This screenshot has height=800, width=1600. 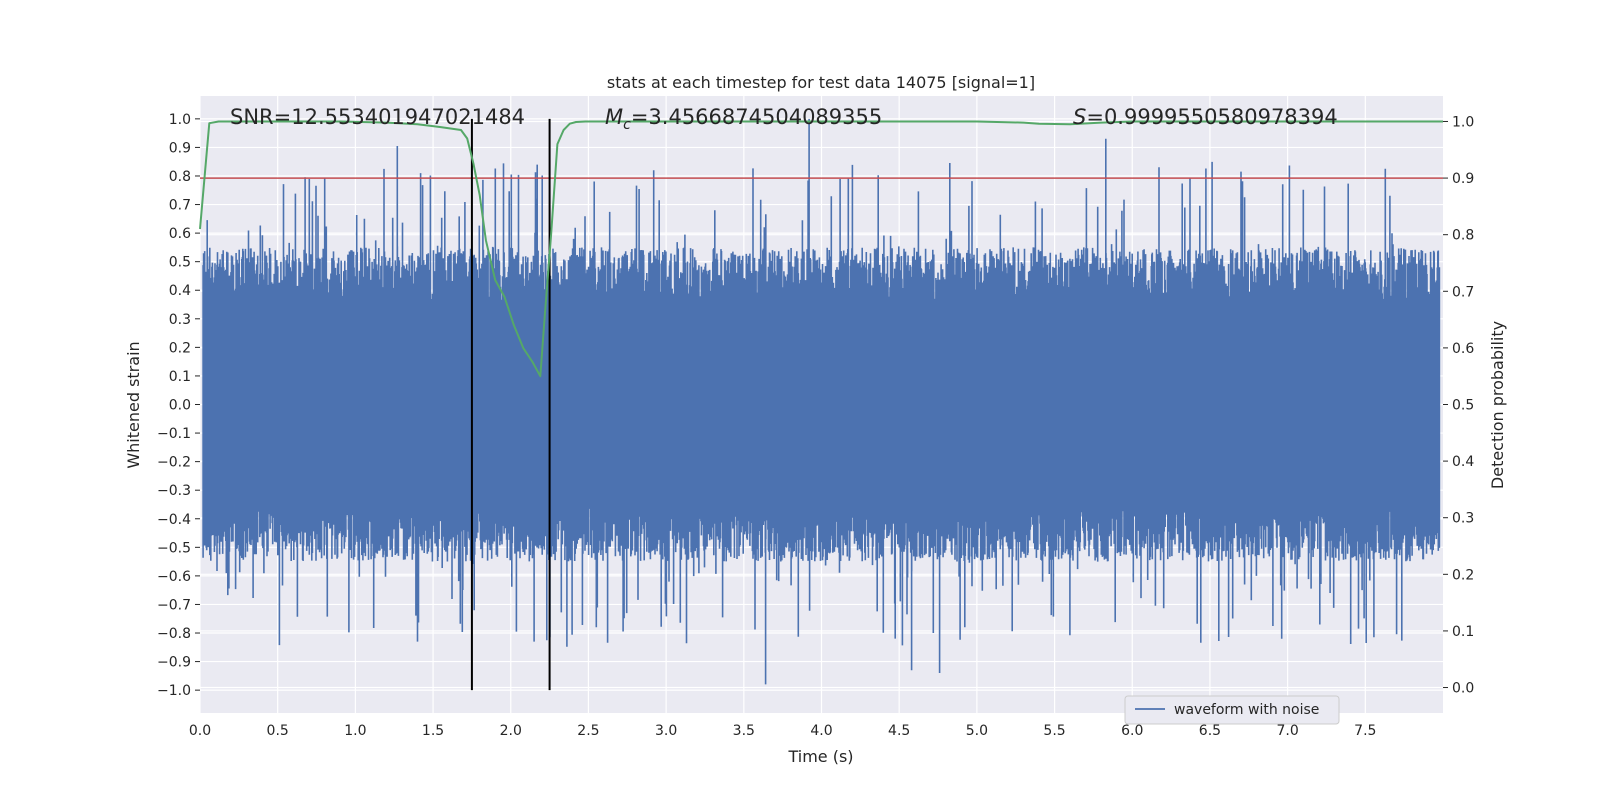 I want to click on legend-box, so click(x=1232, y=710).